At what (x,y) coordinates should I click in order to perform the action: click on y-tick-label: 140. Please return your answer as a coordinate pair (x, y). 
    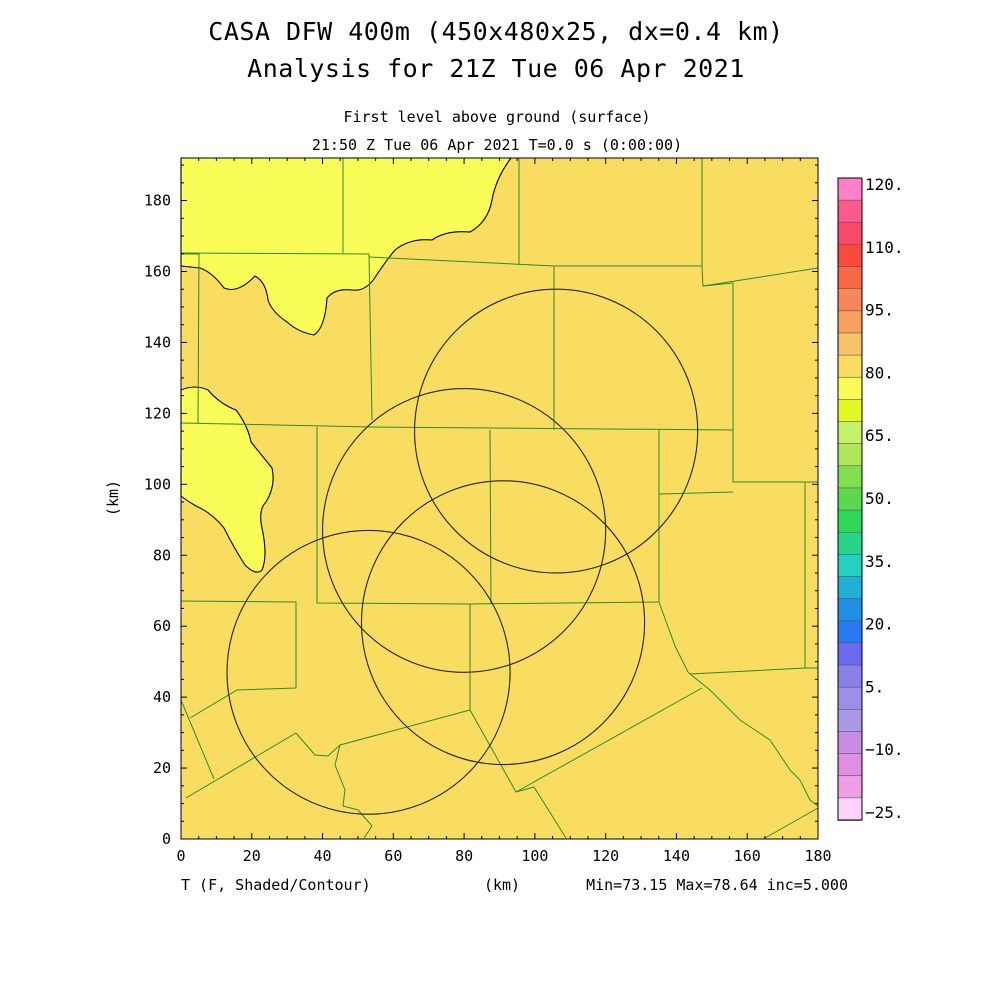
    Looking at the image, I should click on (157, 342).